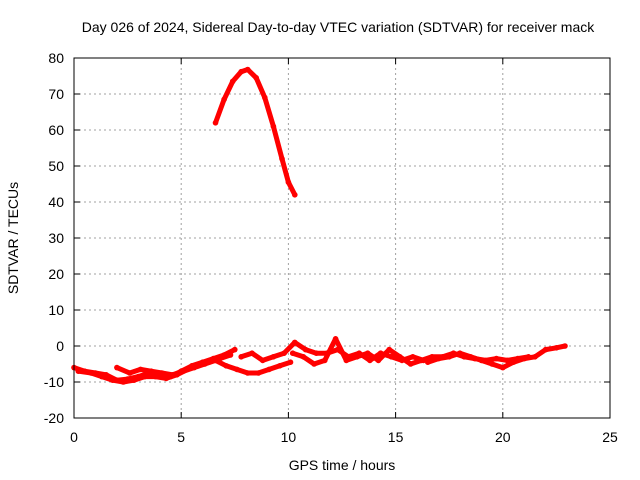 The height and width of the screenshot is (480, 640). Describe the element at coordinates (56, 202) in the screenshot. I see `y-tick-label: 40` at that location.